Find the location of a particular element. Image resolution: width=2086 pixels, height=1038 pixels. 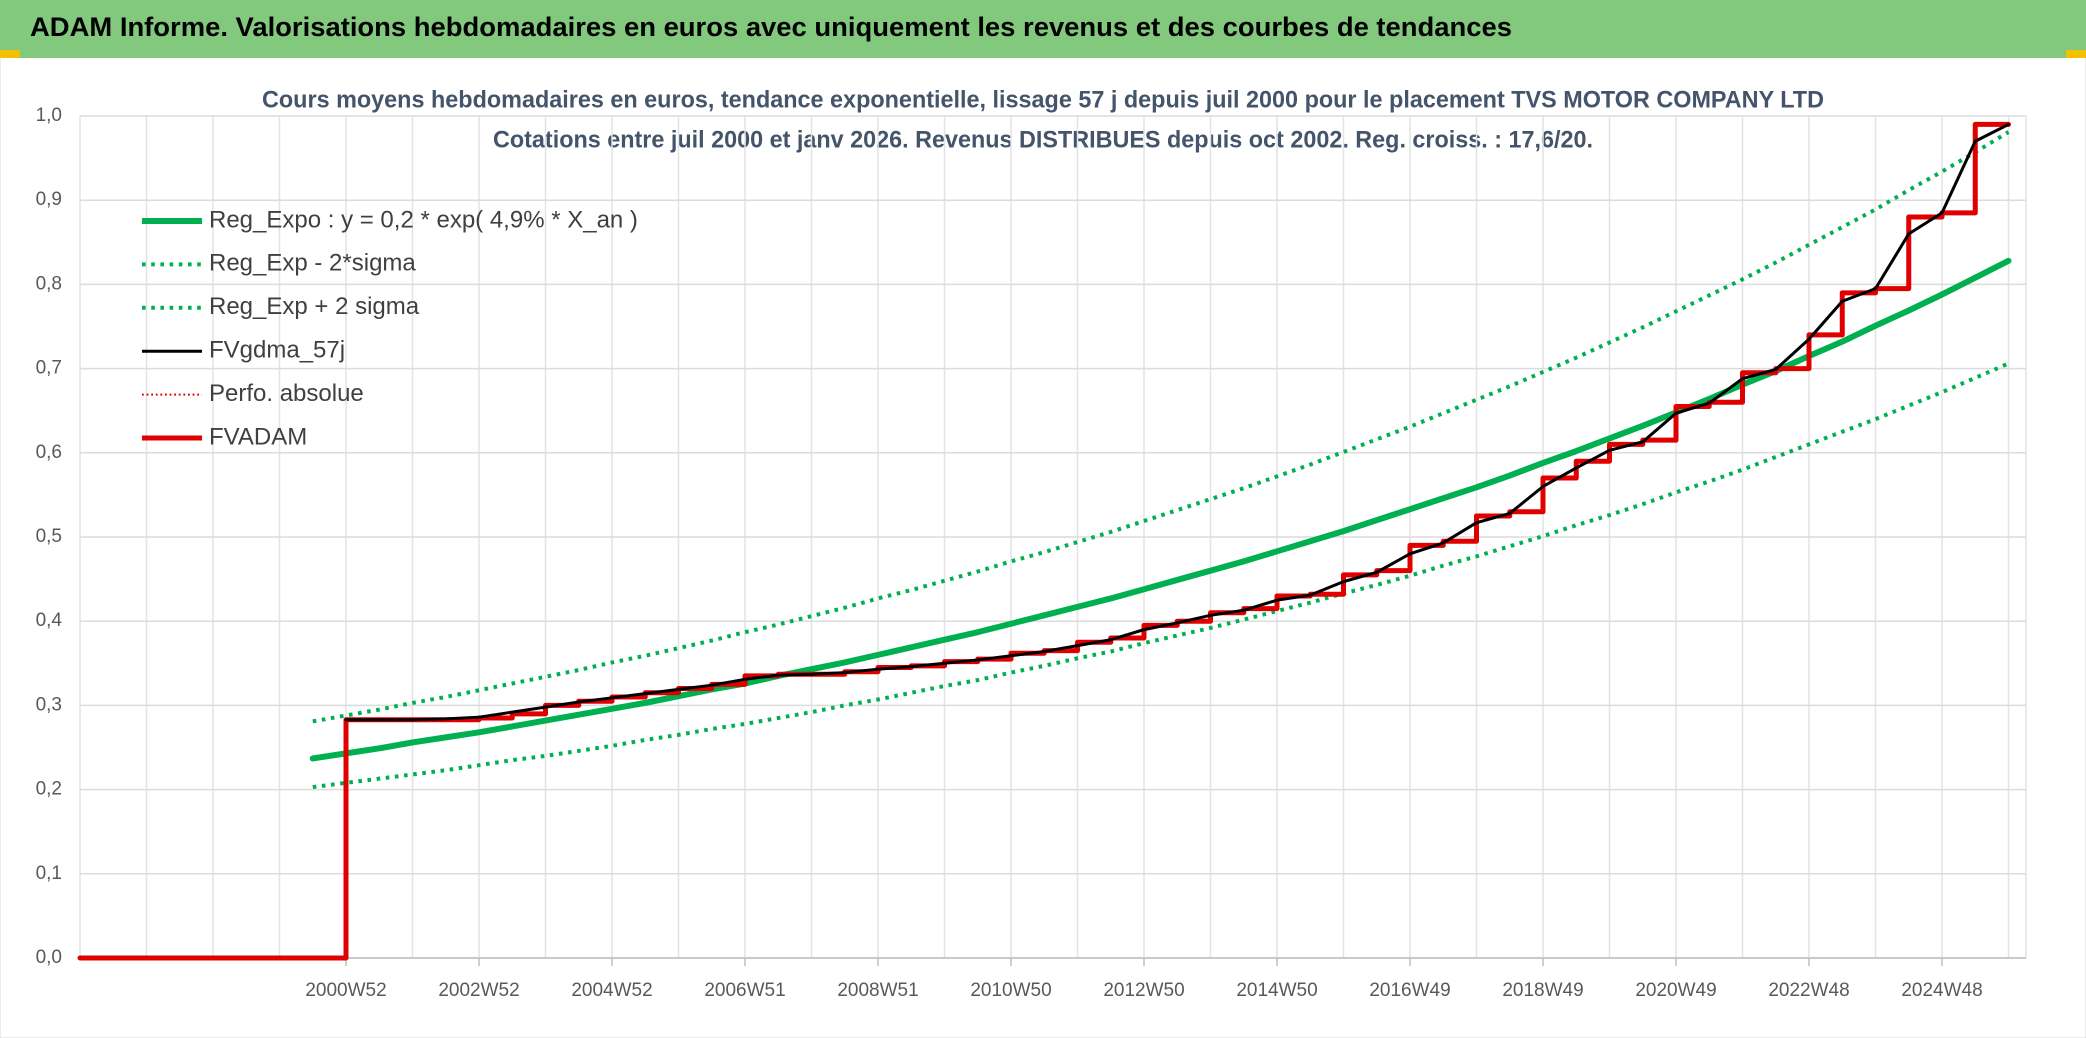

y-tick-label: 0,2 is located at coordinates (49, 789).